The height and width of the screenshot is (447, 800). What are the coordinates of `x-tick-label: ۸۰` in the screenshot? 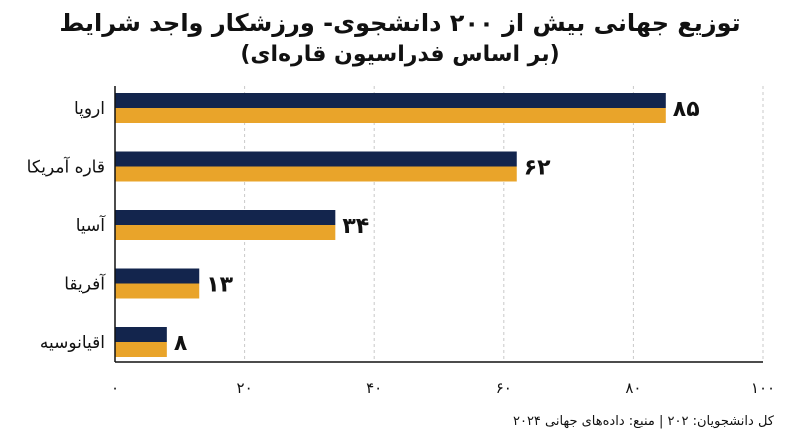 It's located at (633, 388).